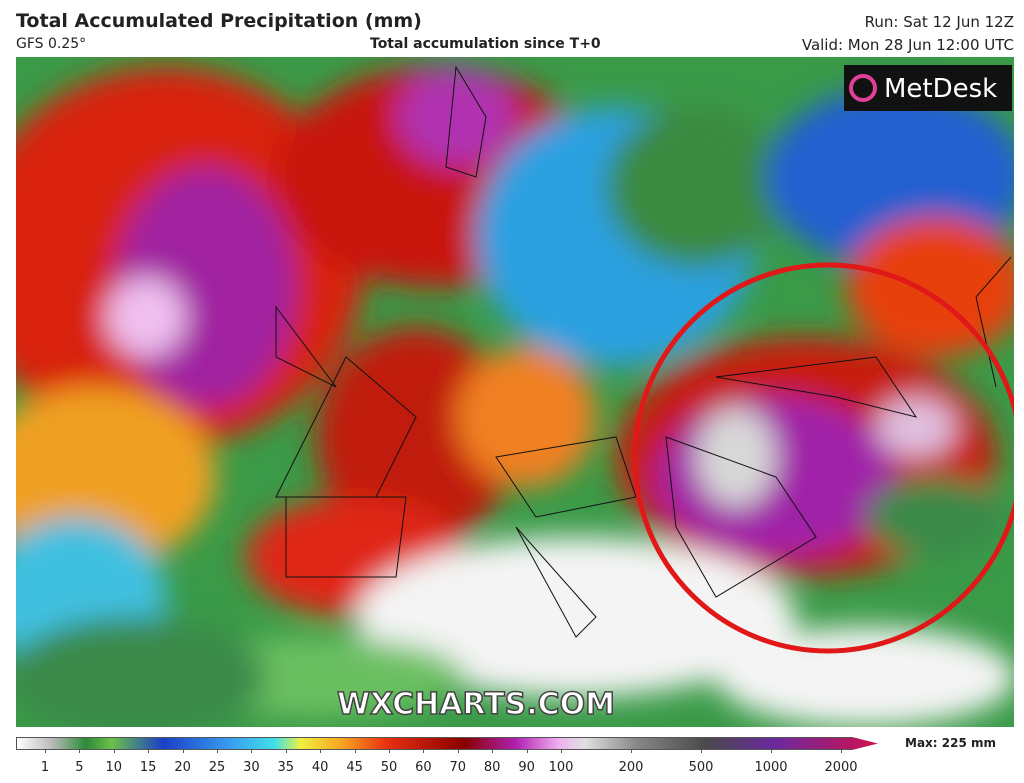  What do you see at coordinates (476, 704) in the screenshot?
I see `watermark: WXCHARTS.COM` at bounding box center [476, 704].